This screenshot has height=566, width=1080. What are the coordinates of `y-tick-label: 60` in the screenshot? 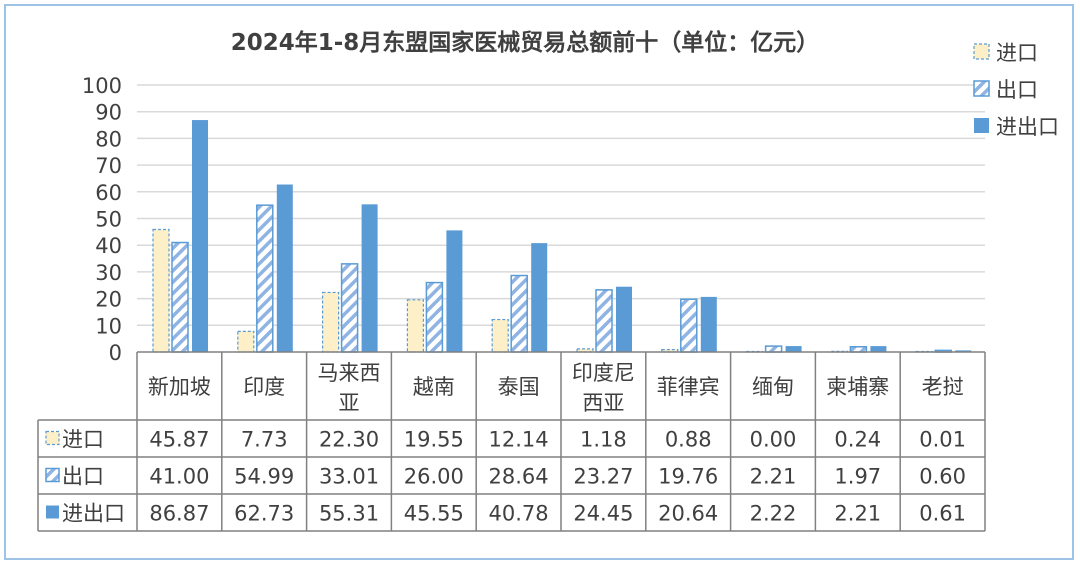 It's located at (108, 193).